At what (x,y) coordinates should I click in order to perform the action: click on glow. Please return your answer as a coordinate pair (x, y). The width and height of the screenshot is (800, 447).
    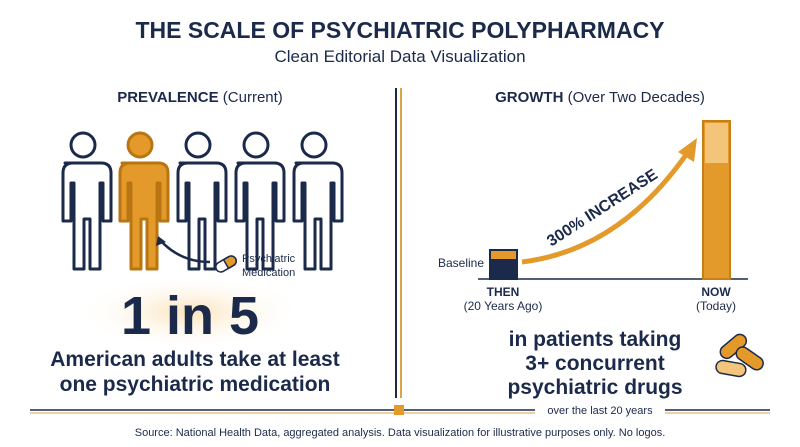
    Looking at the image, I should click on (190, 312).